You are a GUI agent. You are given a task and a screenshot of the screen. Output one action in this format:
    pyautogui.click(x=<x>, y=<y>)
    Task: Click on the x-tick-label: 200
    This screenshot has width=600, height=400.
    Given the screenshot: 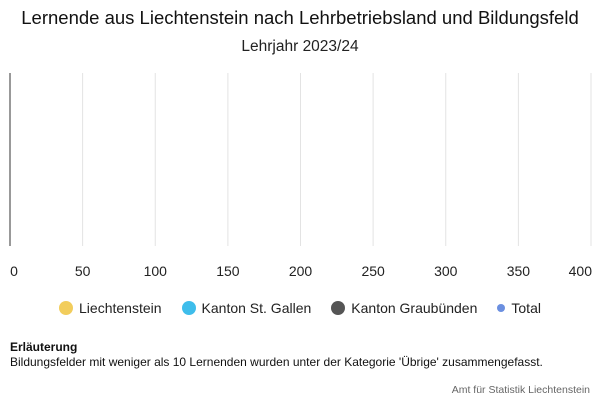 What is the action you would take?
    pyautogui.click(x=301, y=271)
    